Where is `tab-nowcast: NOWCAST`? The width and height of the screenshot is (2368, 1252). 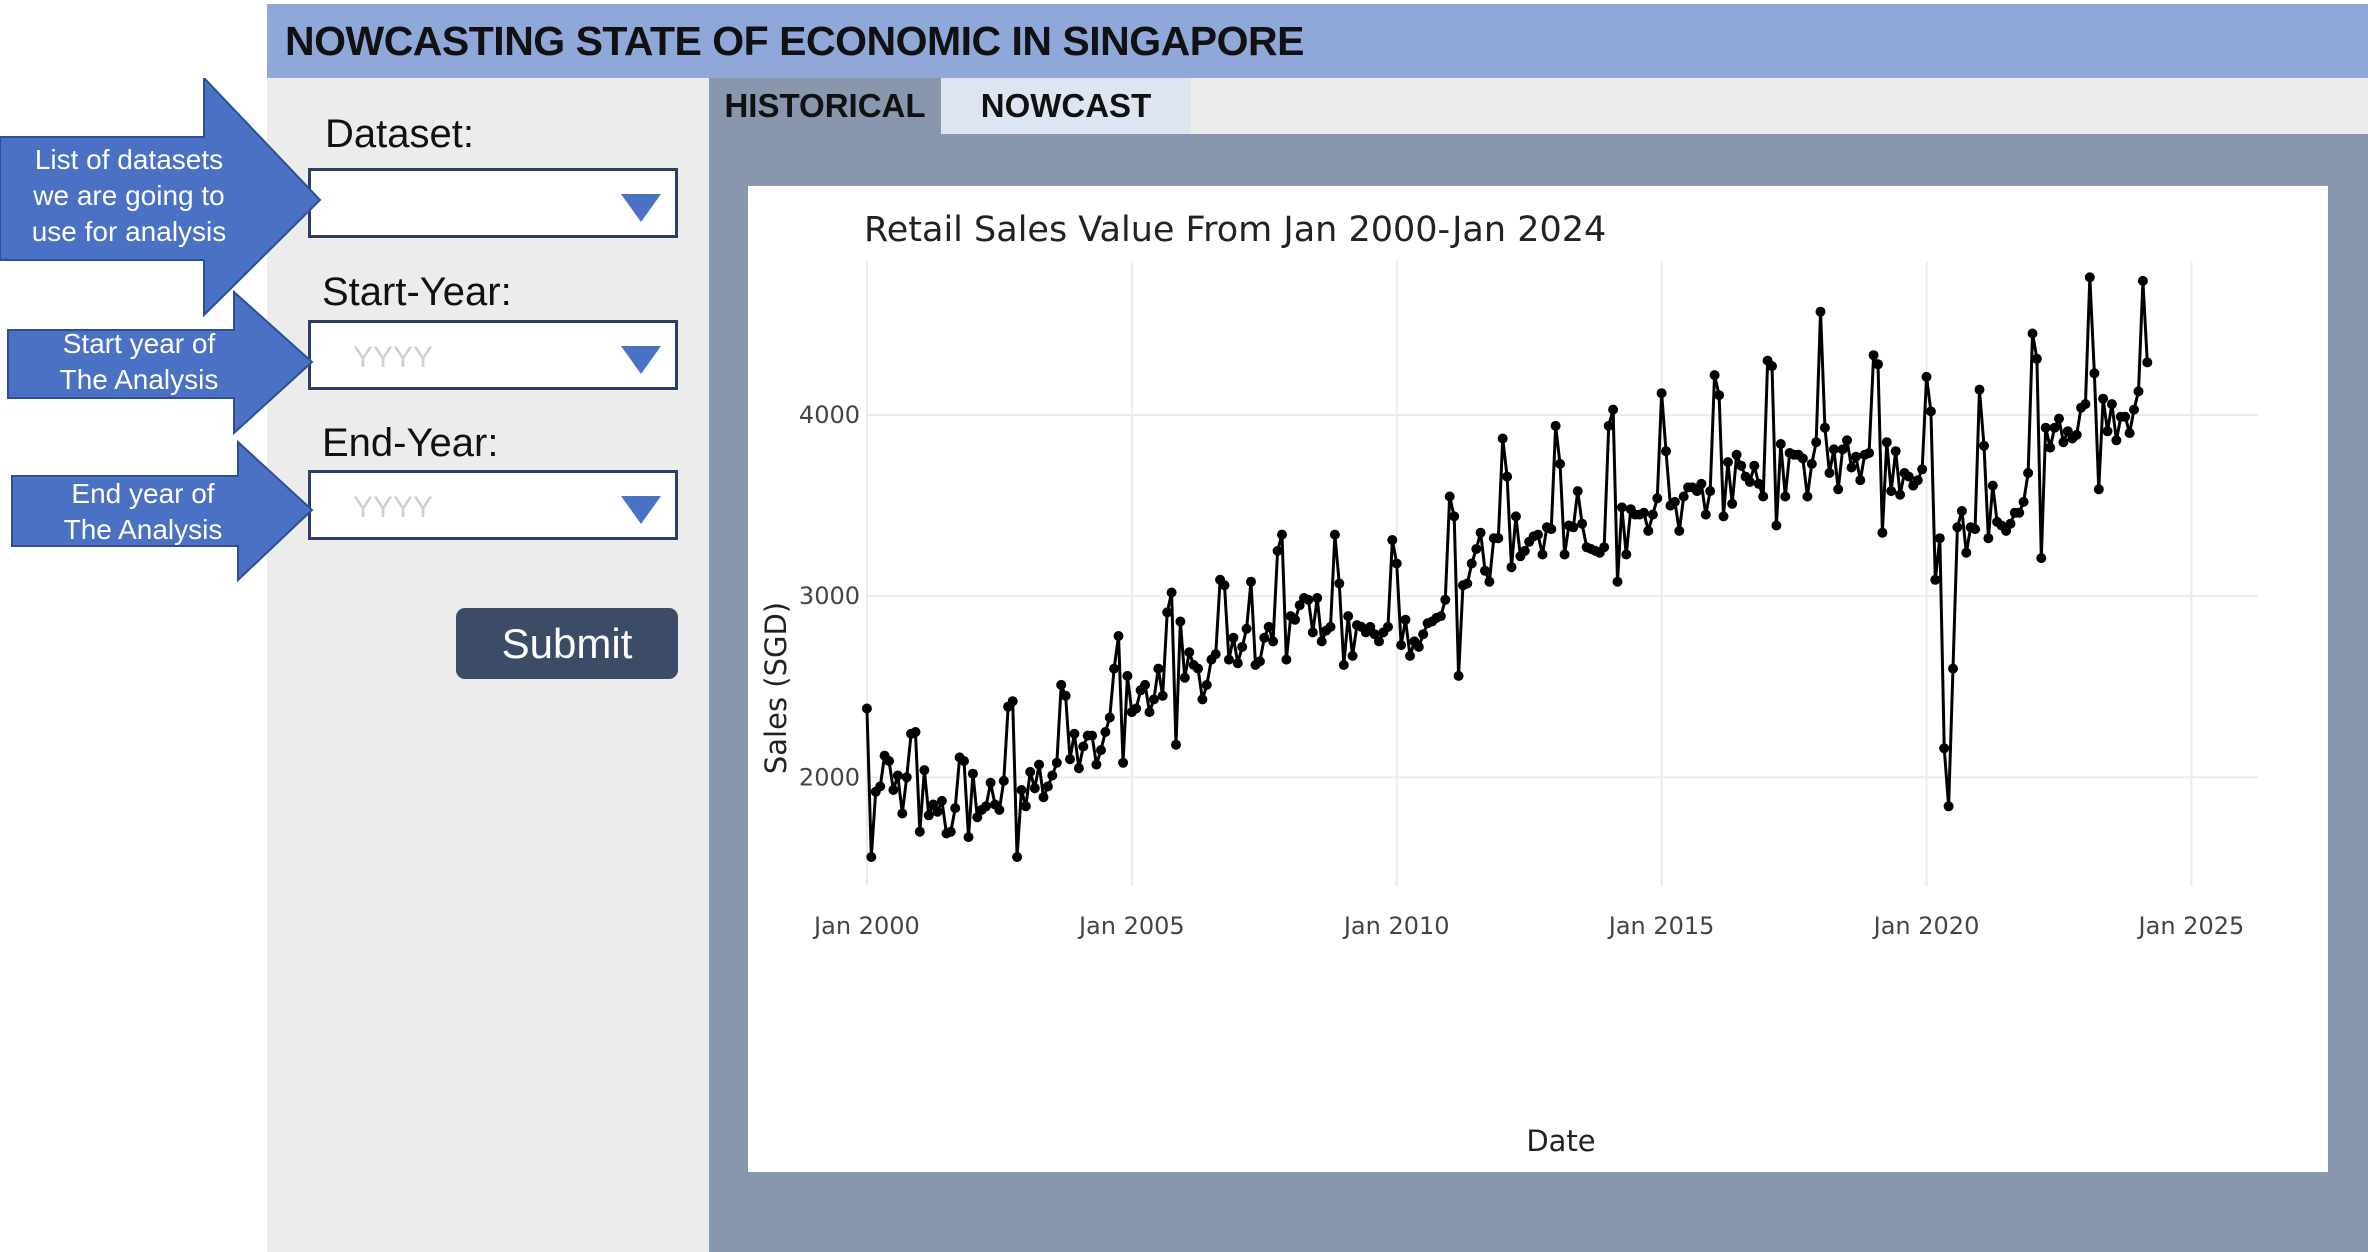 tab-nowcast: NOWCAST is located at coordinates (1066, 106).